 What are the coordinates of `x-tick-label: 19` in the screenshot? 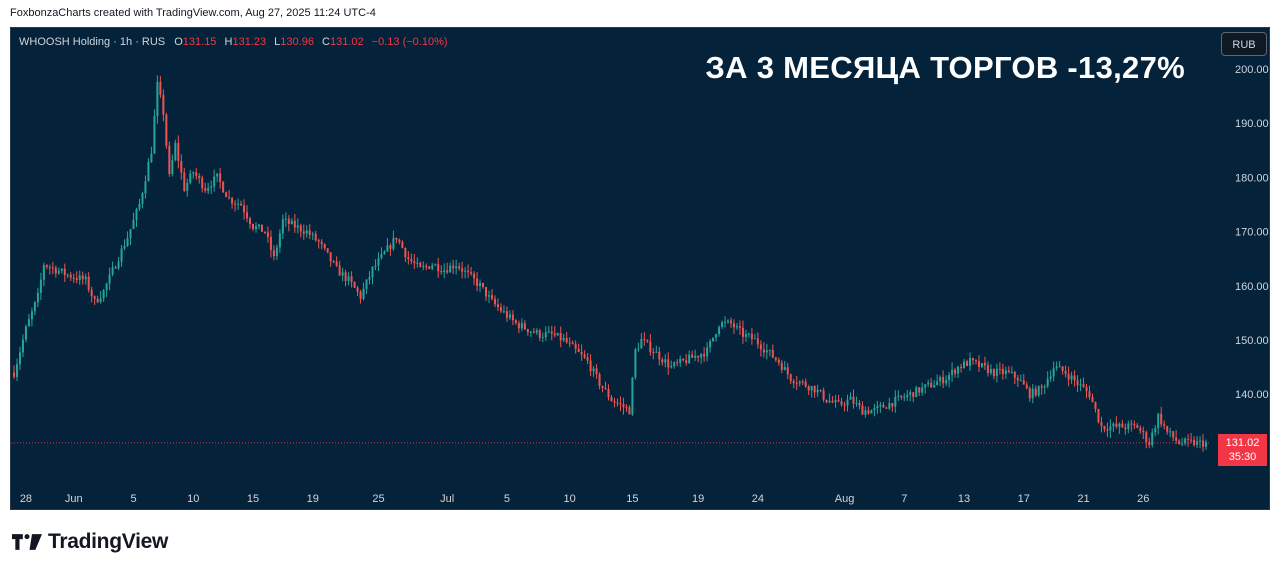 It's located at (698, 499).